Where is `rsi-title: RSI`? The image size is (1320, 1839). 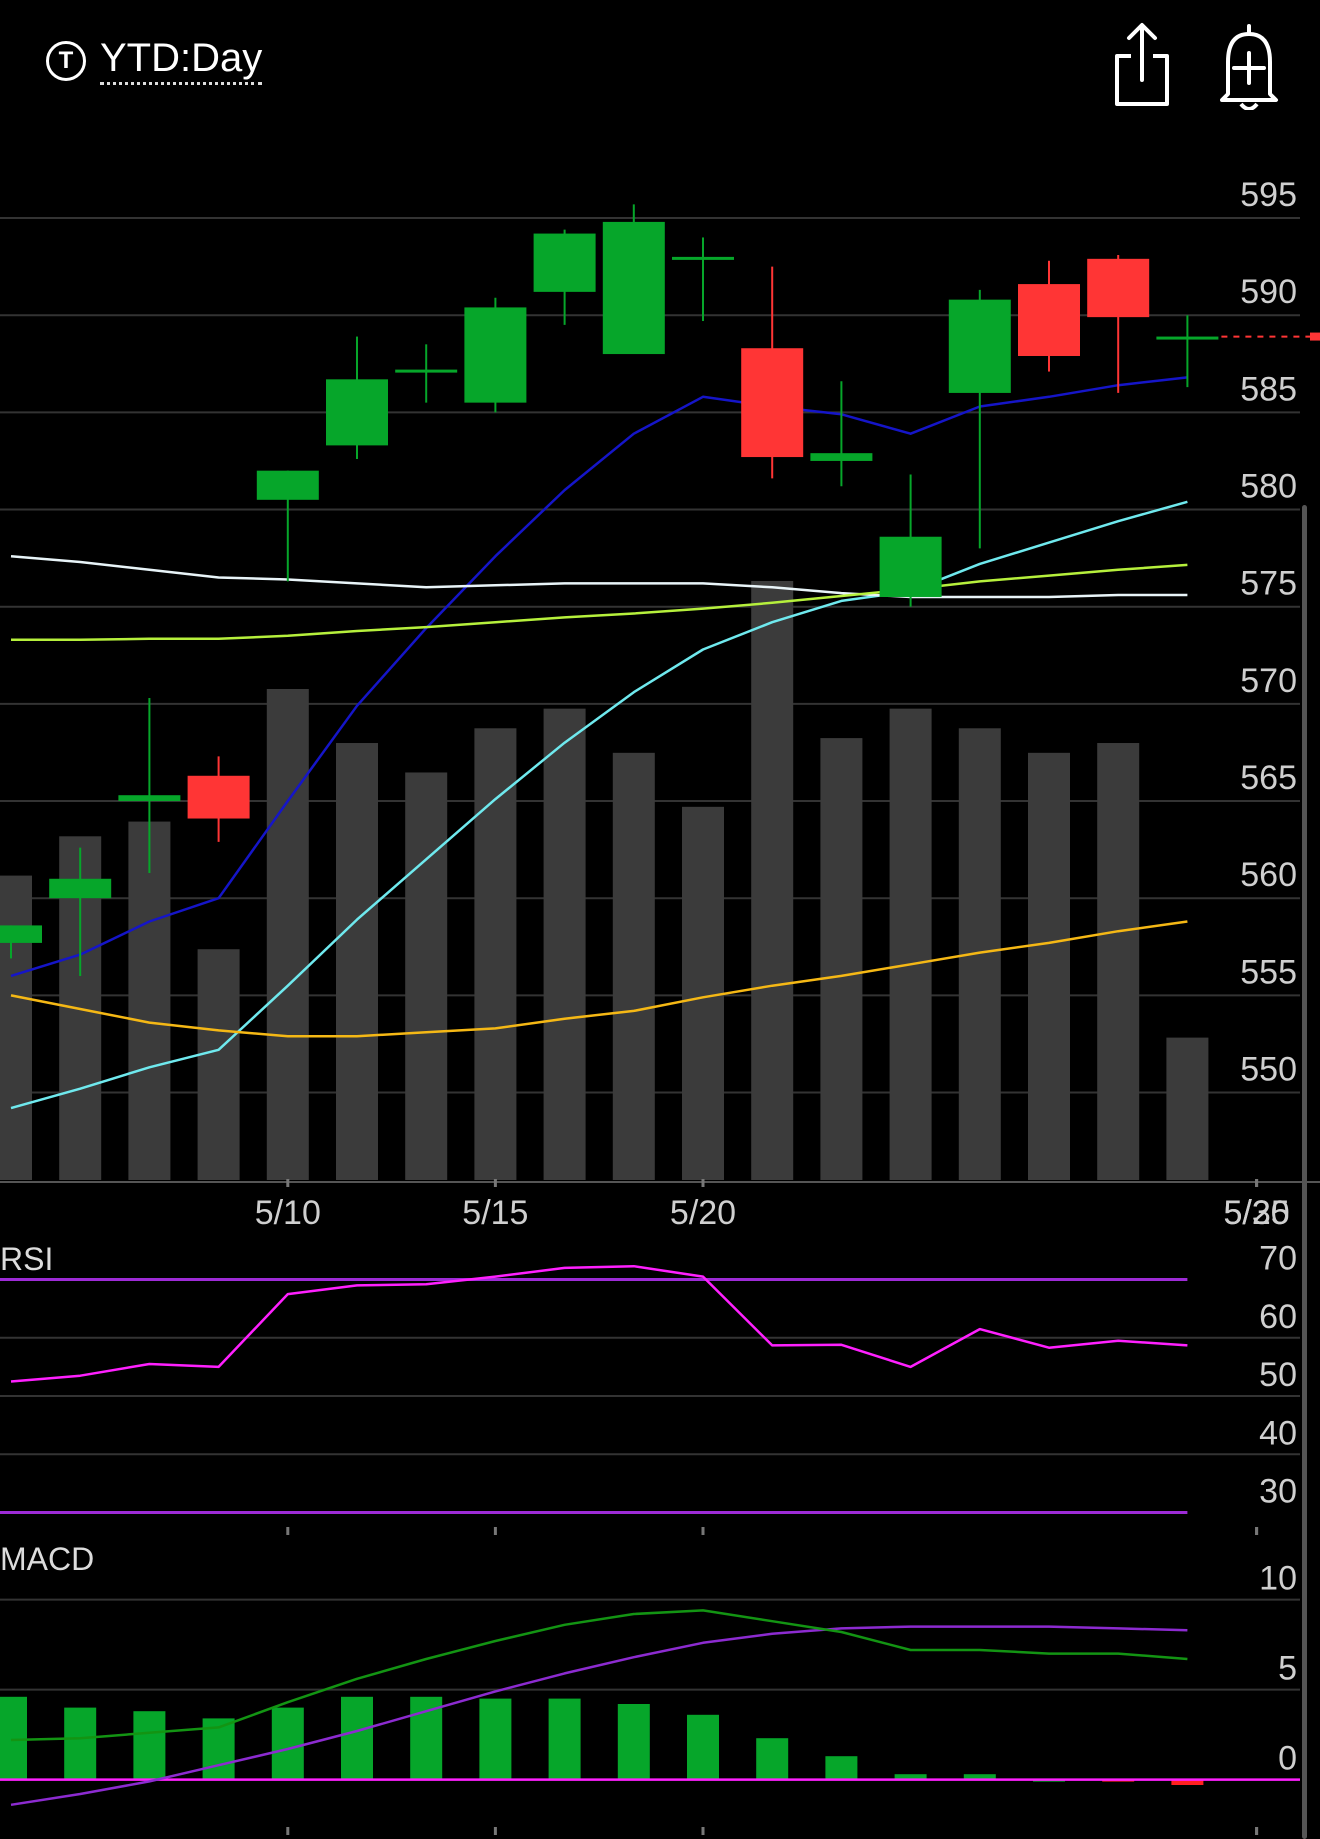
rsi-title: RSI is located at coordinates (26, 1259).